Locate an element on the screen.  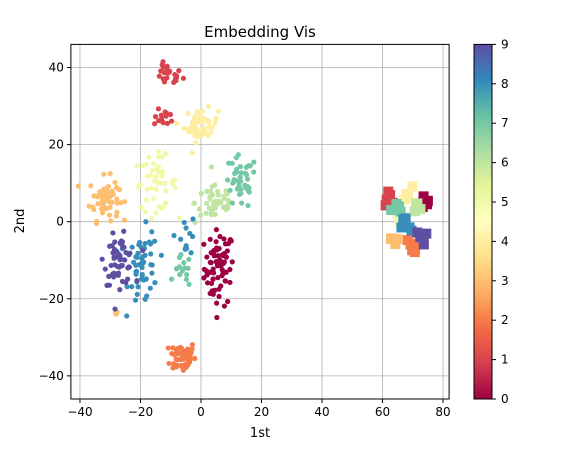
x-tick-label: −40 is located at coordinates (79, 412).